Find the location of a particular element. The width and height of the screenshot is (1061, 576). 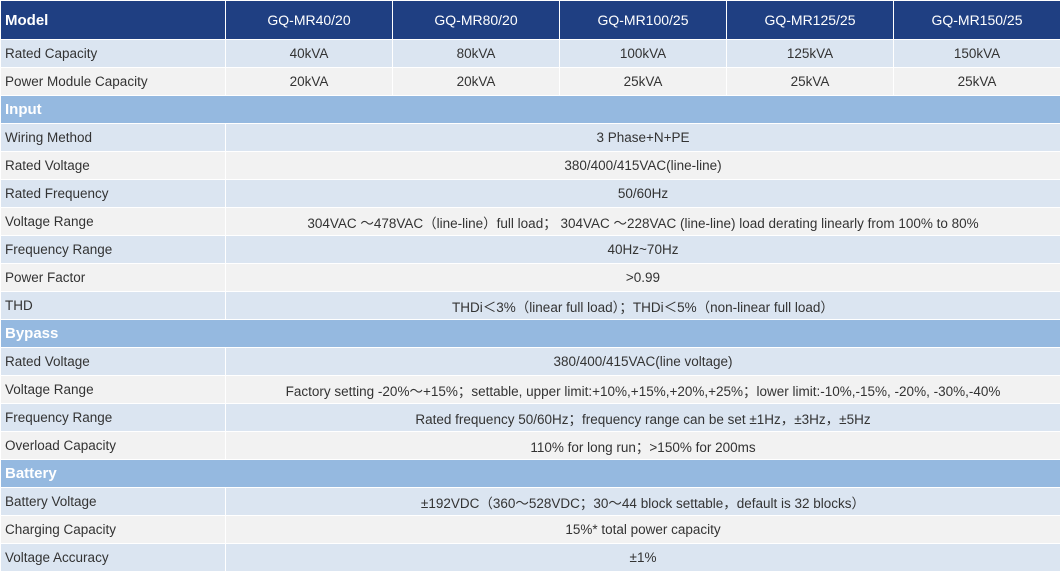

row: Rated Frequency 50/60Hz is located at coordinates (530, 193).